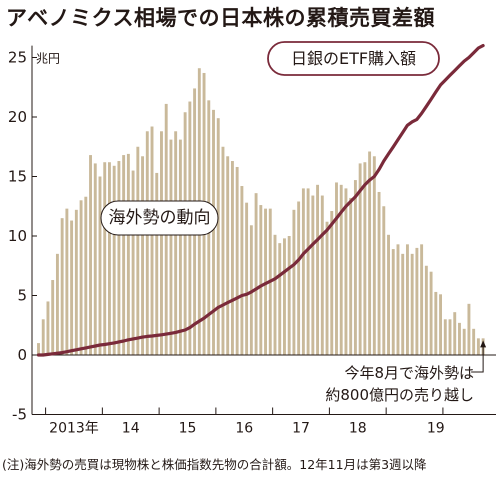  What do you see at coordinates (17, 117) in the screenshot?
I see `y-tick-label: 20` at bounding box center [17, 117].